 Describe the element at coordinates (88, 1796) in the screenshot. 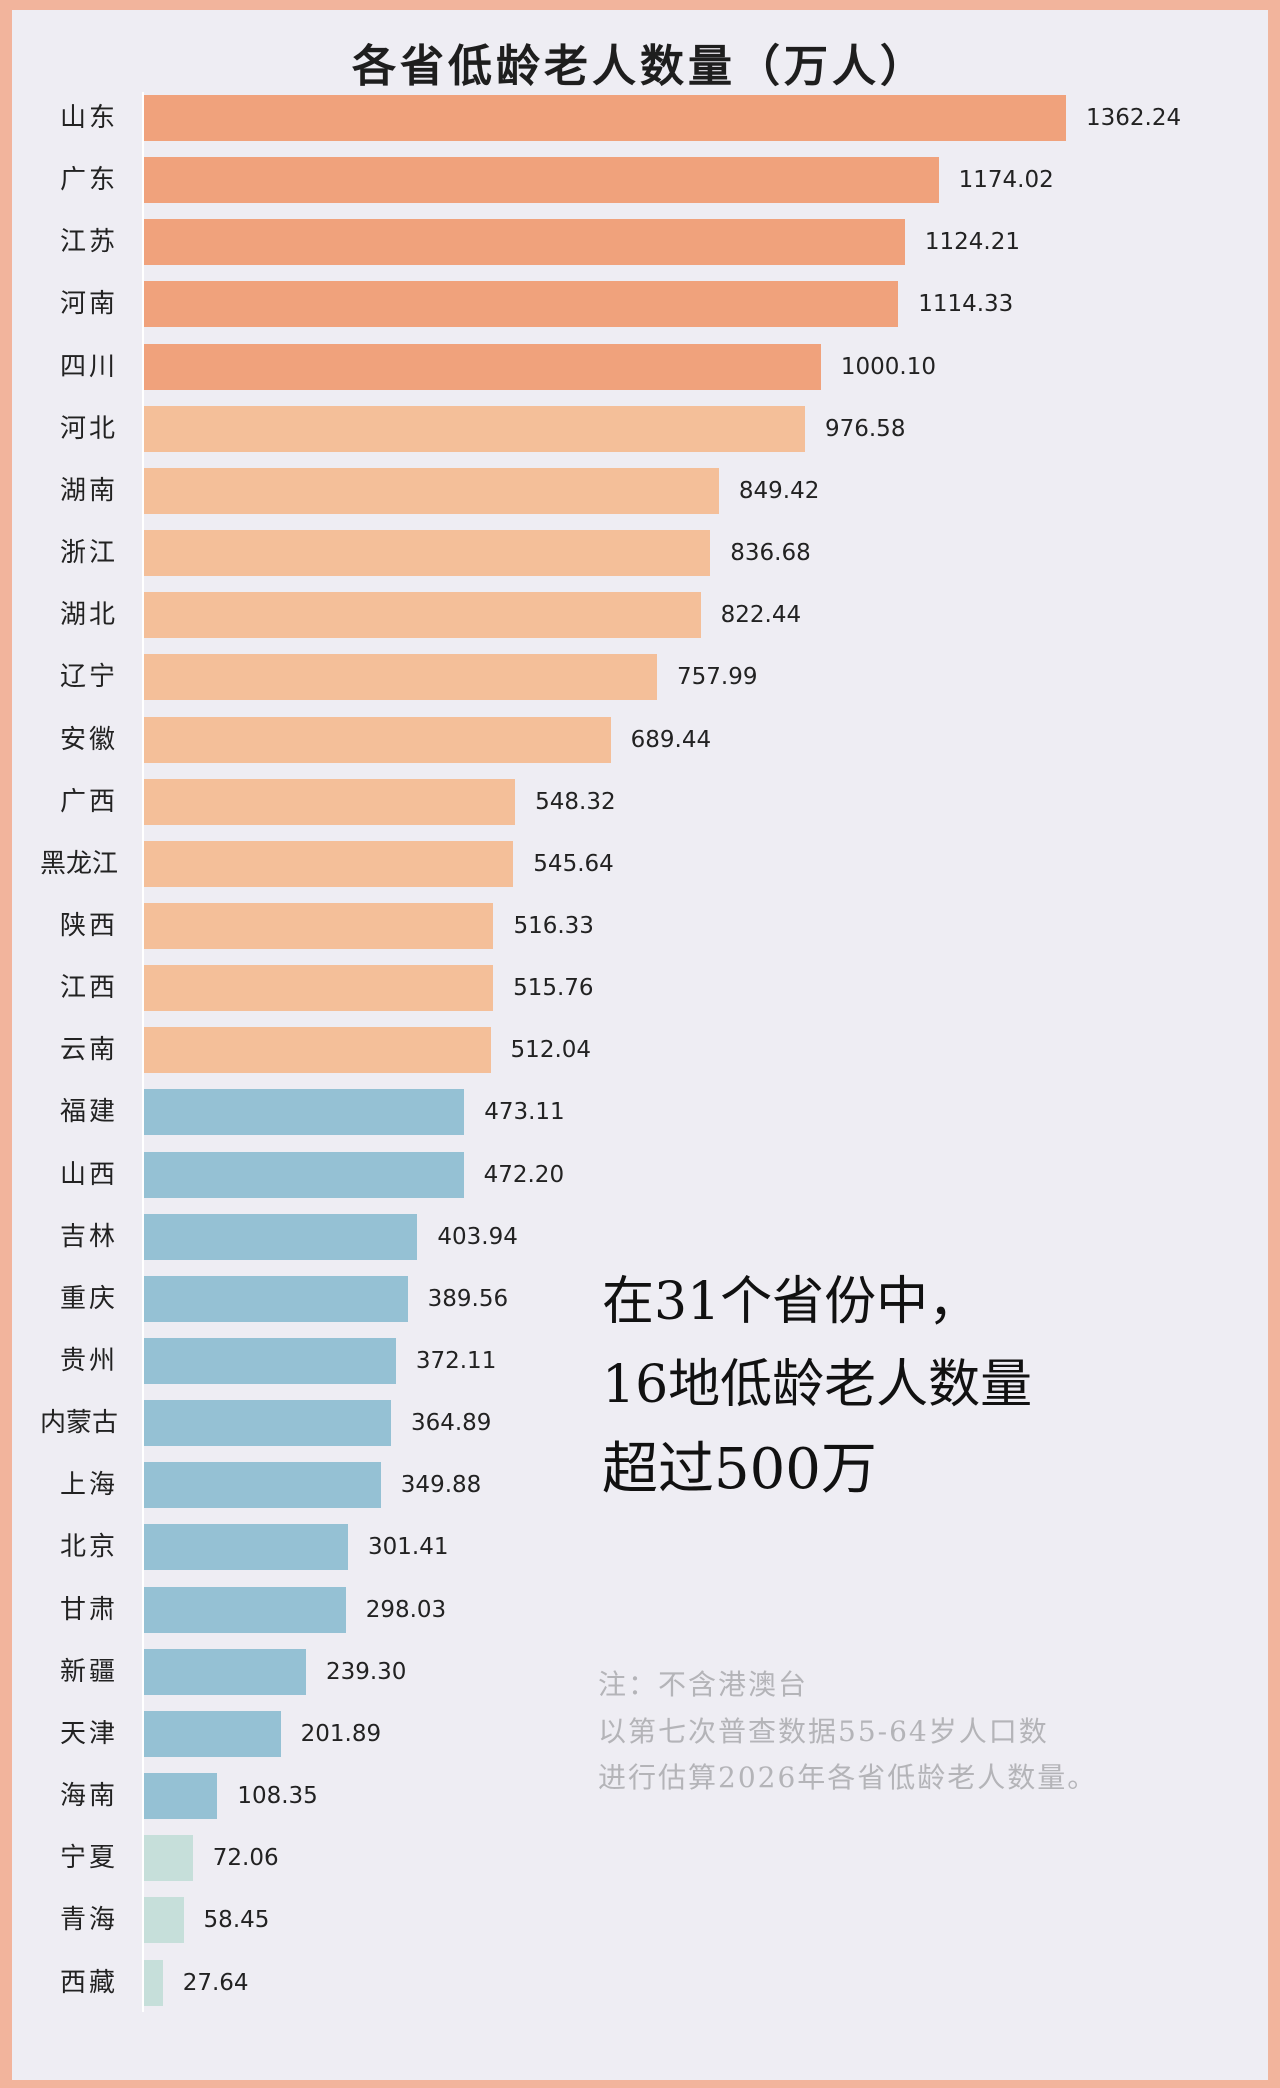

I see `category-label: 海南` at that location.